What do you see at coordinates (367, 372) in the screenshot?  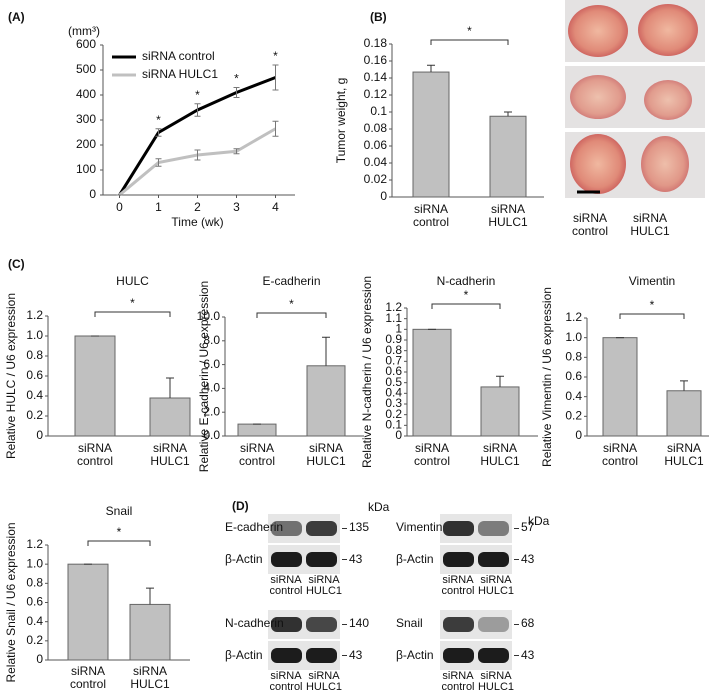 I see `y-axis-label: Relative N-cadherin / U6 expression` at bounding box center [367, 372].